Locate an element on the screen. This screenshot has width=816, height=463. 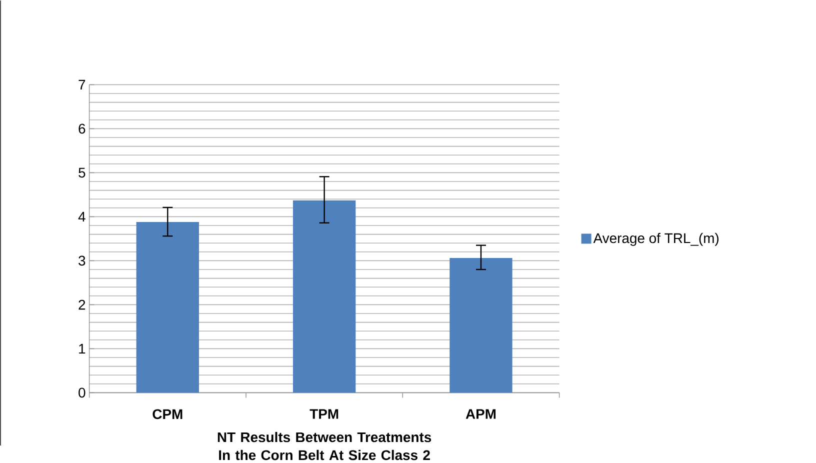
x-axis-title: NT Results Between Treatments In the Corn Belt At Size Class 2 is located at coordinates (325, 446).